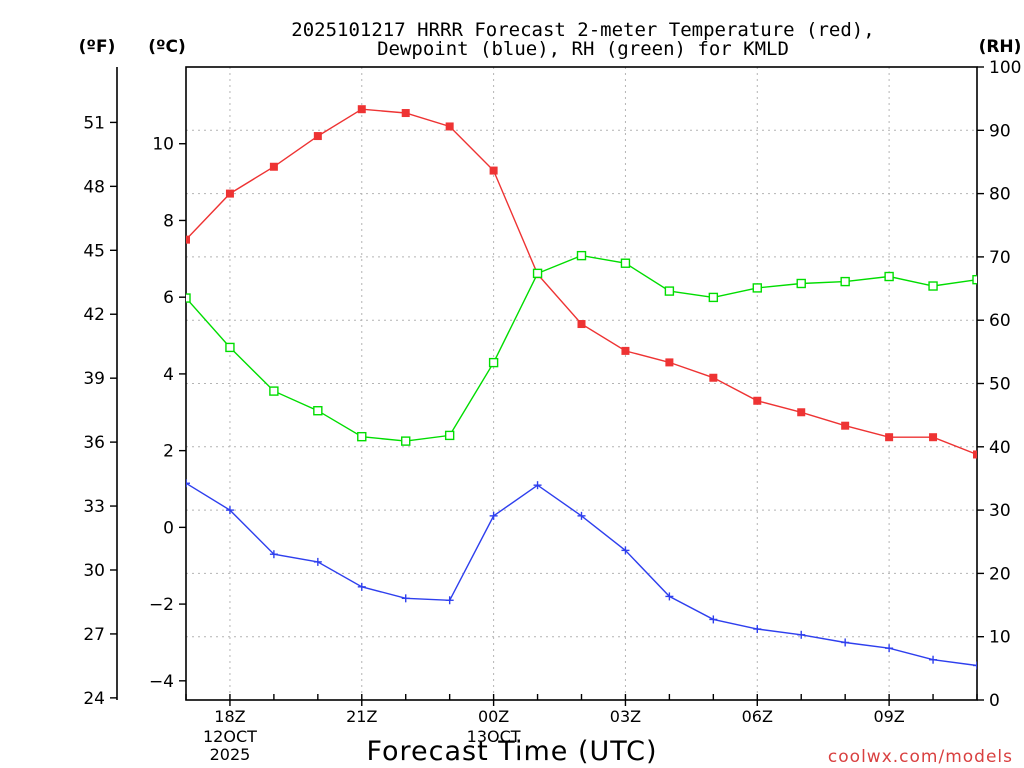  I want to click on x-tick-label: 18Z, so click(229, 716).